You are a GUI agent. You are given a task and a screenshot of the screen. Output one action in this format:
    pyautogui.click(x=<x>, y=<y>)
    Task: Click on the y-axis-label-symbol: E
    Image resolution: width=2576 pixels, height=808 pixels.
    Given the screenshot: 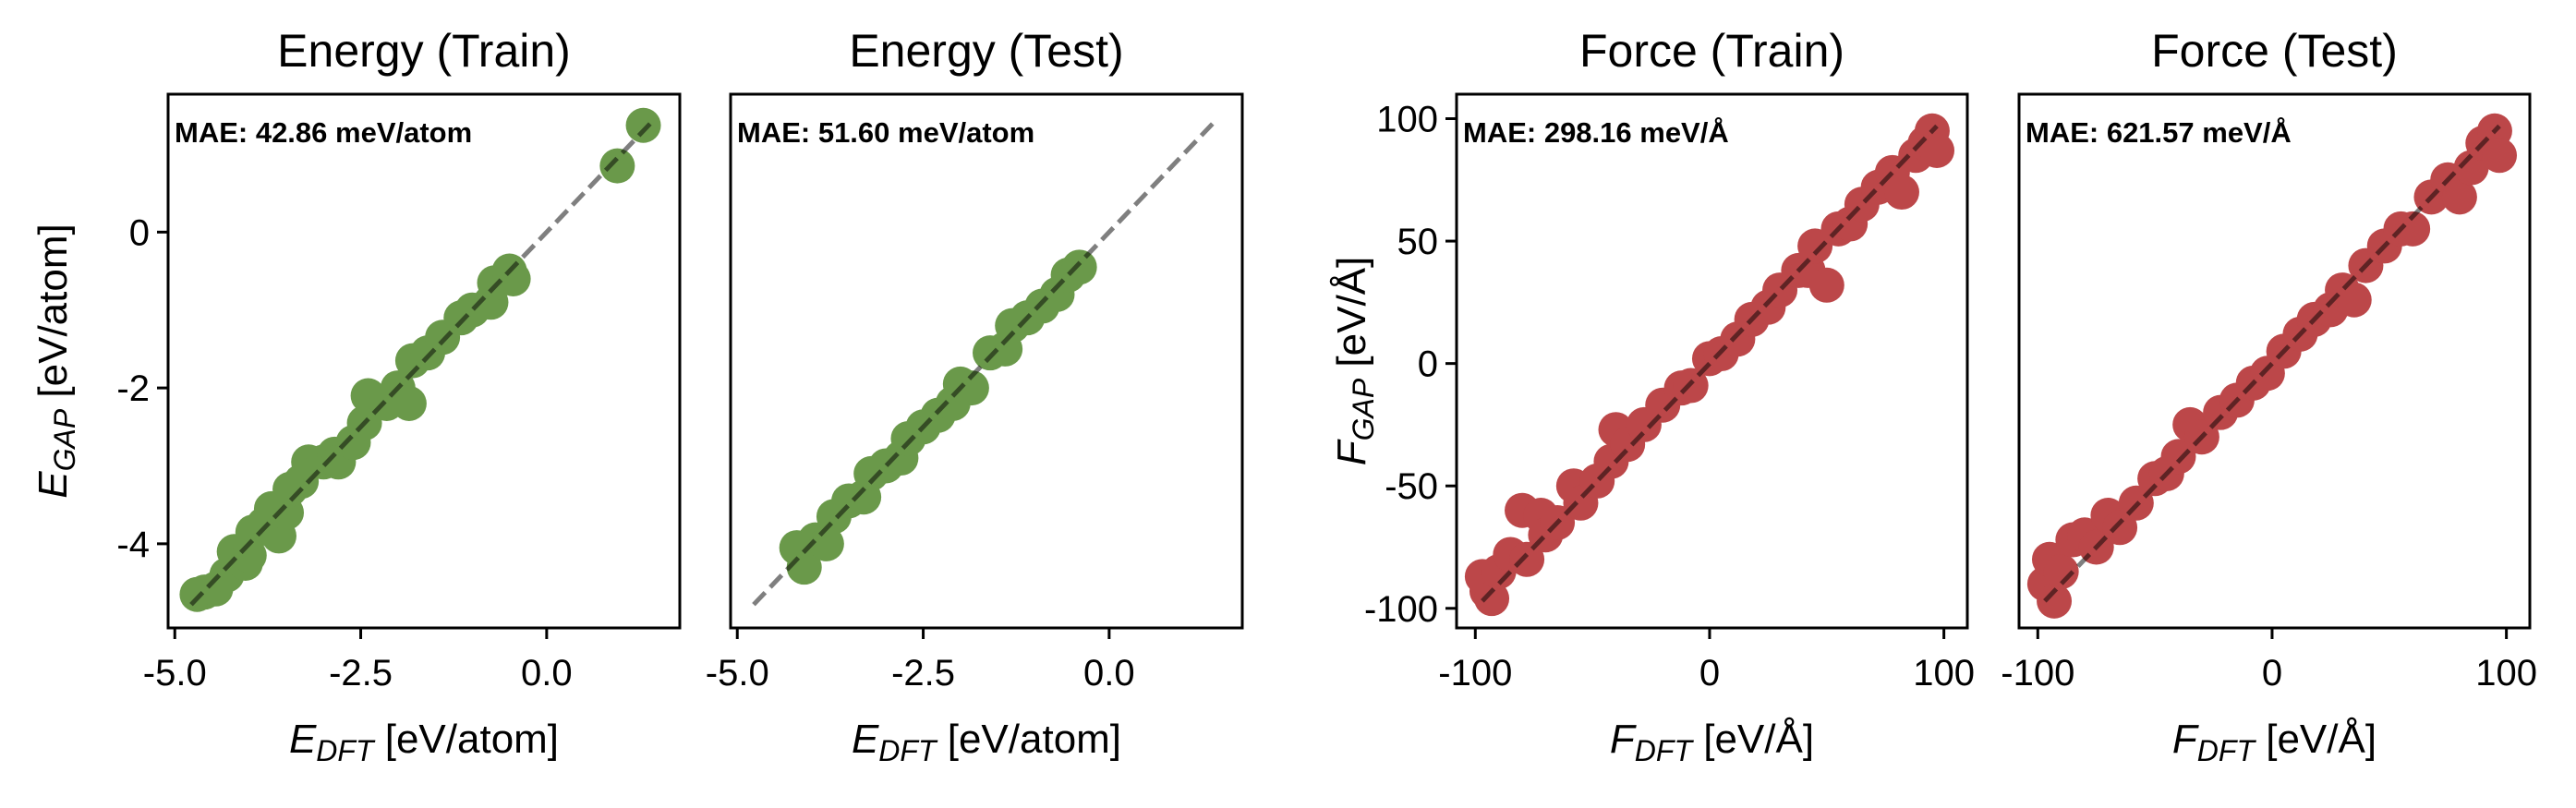 What is the action you would take?
    pyautogui.click(x=53, y=485)
    